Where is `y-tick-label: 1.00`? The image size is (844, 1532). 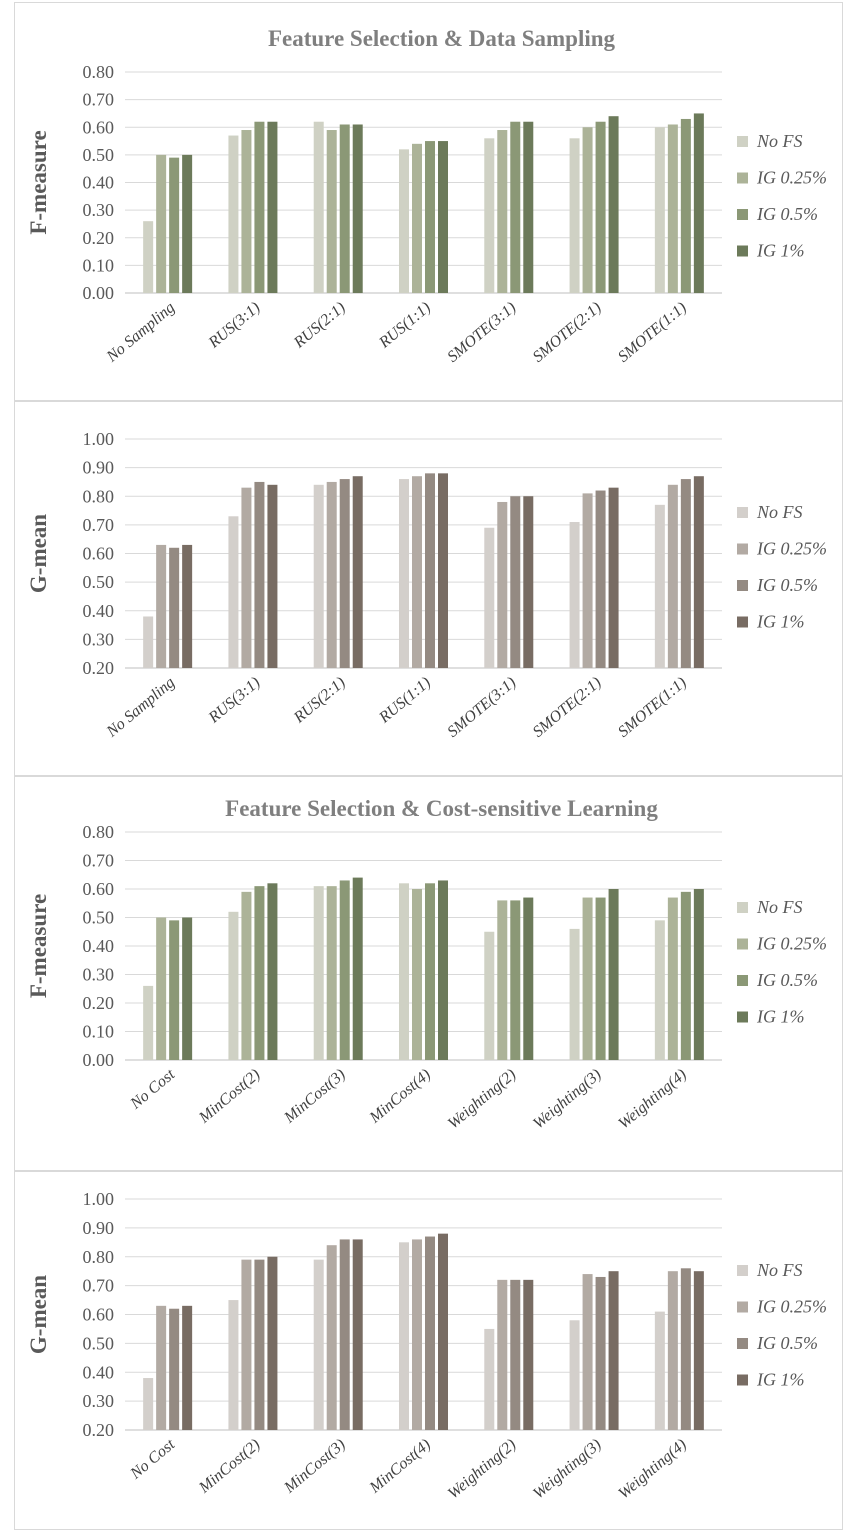 y-tick-label: 1.00 is located at coordinates (99, 439).